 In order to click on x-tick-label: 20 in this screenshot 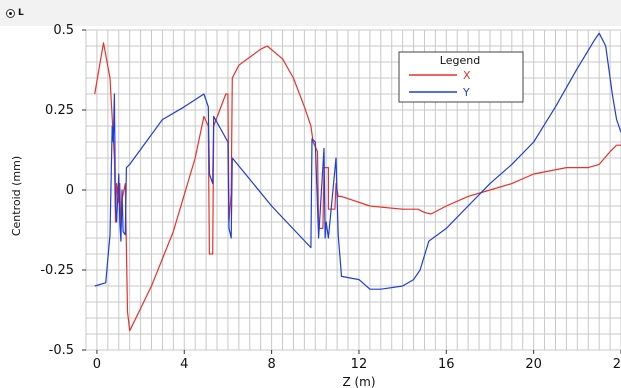, I will do `click(533, 364)`.